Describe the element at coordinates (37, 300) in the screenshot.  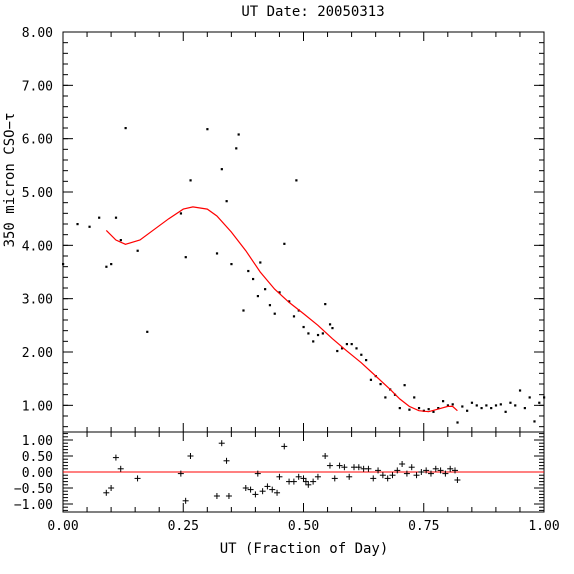
I see `y-tick-label: 3.00` at that location.